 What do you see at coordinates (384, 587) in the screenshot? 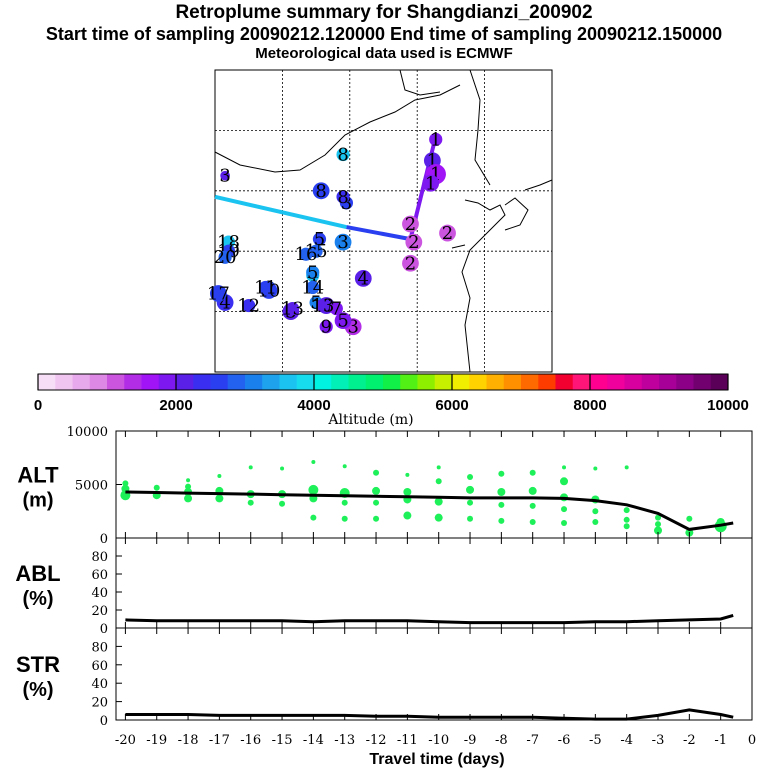
I see `abl-panel: 0 20 40 60 80 ABL(%)` at bounding box center [384, 587].